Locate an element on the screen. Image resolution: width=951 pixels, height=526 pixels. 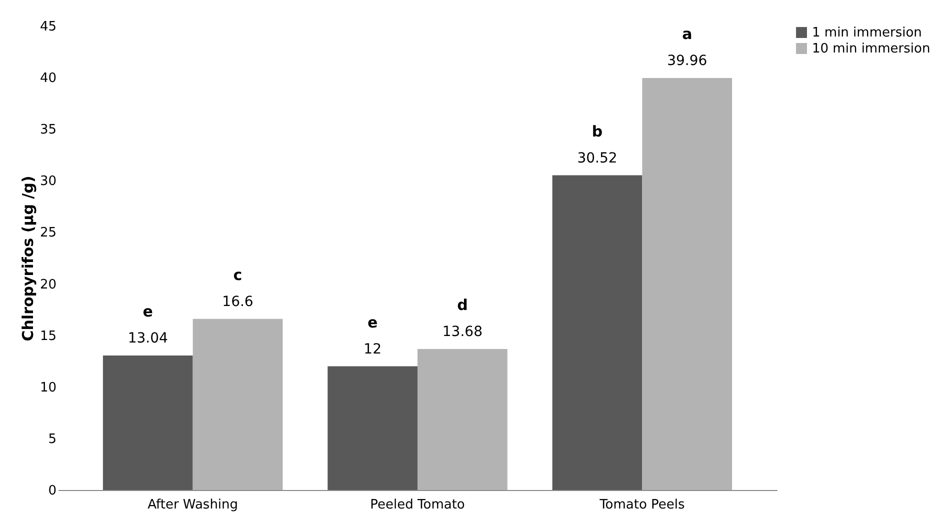
legend-label: 10 min immersion is located at coordinates (871, 49).